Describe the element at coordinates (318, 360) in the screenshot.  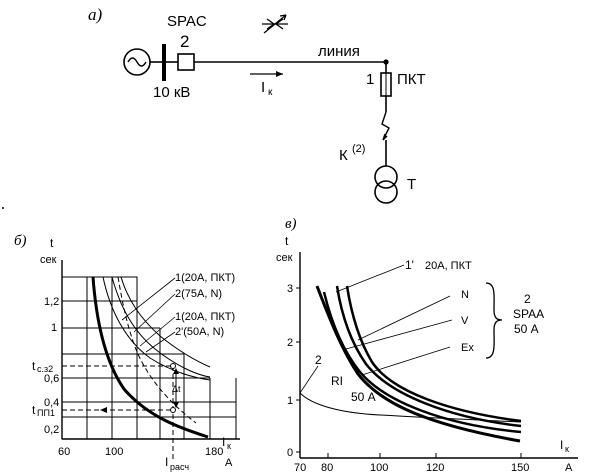
I see `chart-v-curve2-label: 2` at that location.